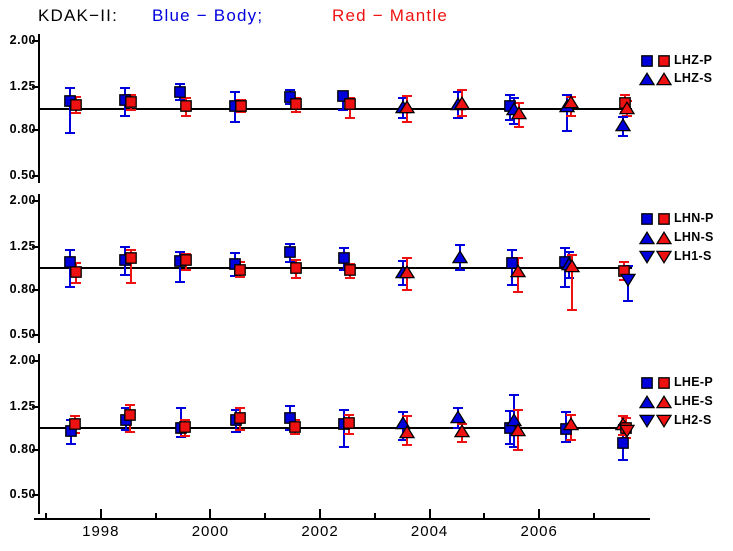  Describe the element at coordinates (336, 108) in the screenshot. I see `reference-line` at that location.